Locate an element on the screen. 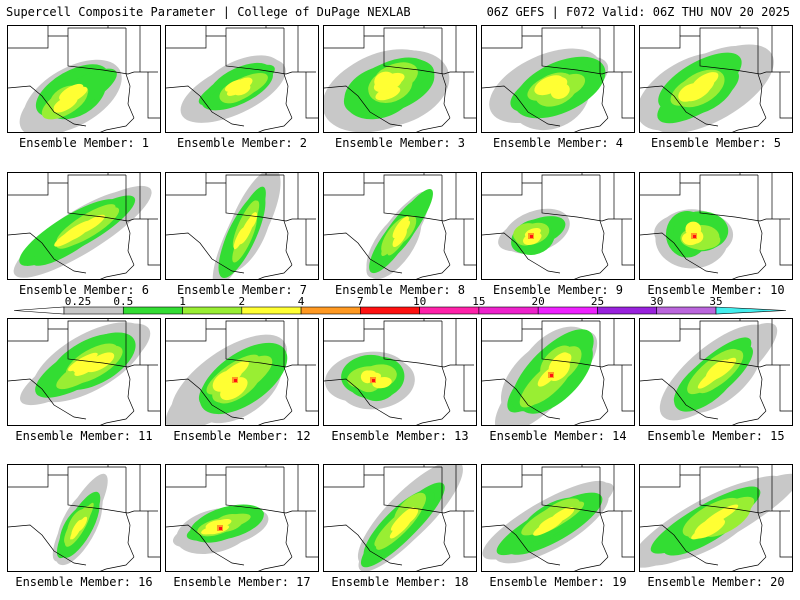  ensemble-member-label: Ensemble Member: 15 is located at coordinates (716, 436).